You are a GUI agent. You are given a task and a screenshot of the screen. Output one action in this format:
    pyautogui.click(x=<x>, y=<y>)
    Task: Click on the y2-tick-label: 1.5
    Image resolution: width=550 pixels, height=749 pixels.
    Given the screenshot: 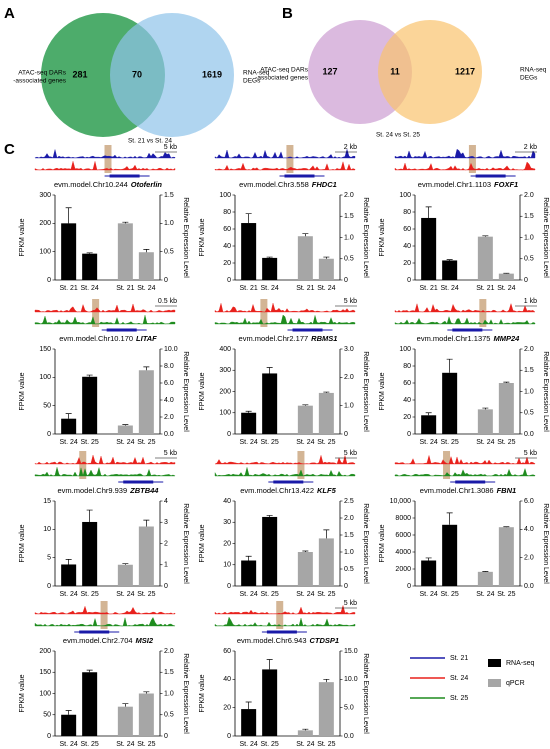 What is the action you would take?
    pyautogui.click(x=529, y=216)
    